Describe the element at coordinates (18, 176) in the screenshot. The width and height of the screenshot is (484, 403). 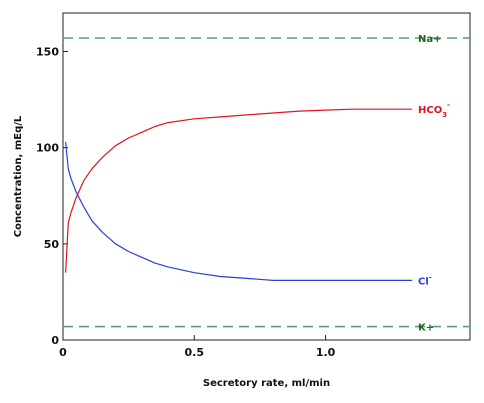
I see `y-axis-title: Concentration, mEq/L` at that location.